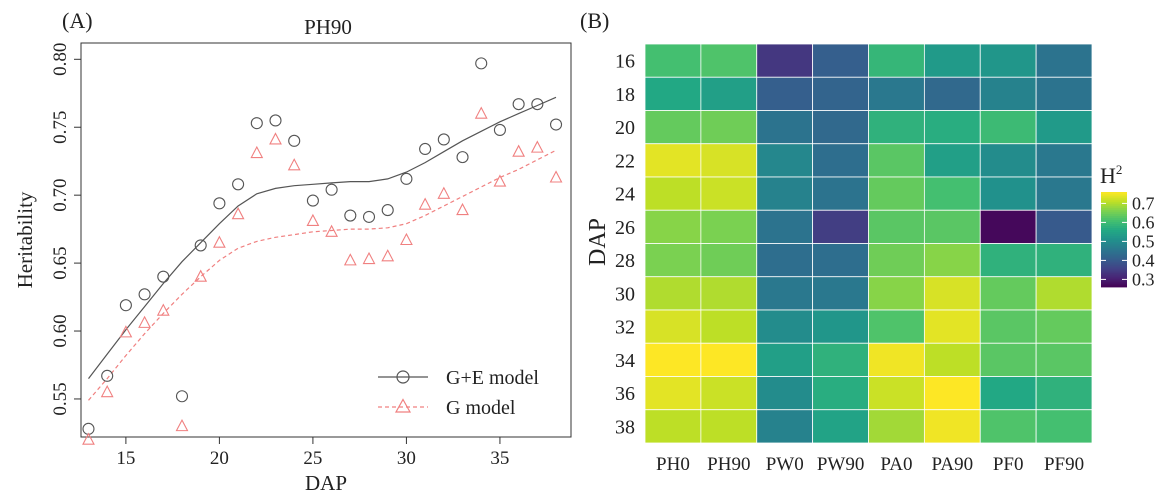 The width and height of the screenshot is (1158, 496). I want to click on panel-b-x-tick-labels: PH0 PH90 PW0 PW90 PA0 PA90 PF0 PF90, so click(870, 464).